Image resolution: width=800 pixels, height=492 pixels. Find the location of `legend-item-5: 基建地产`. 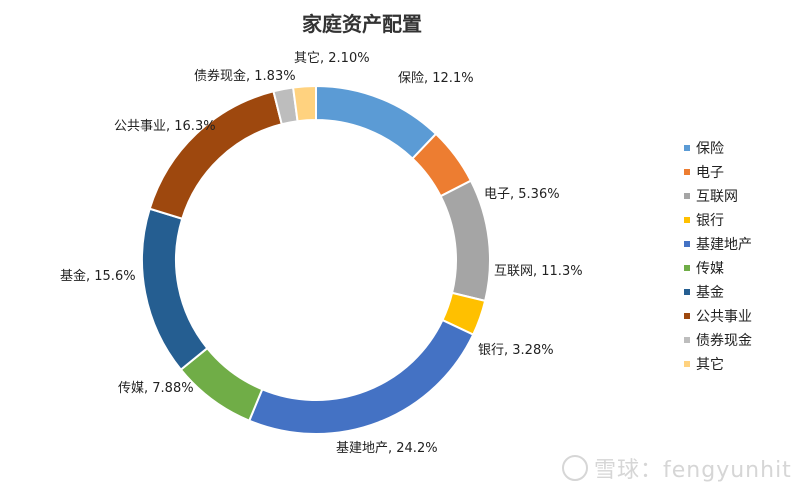

legend-item-5: 基建地产 is located at coordinates (718, 244).